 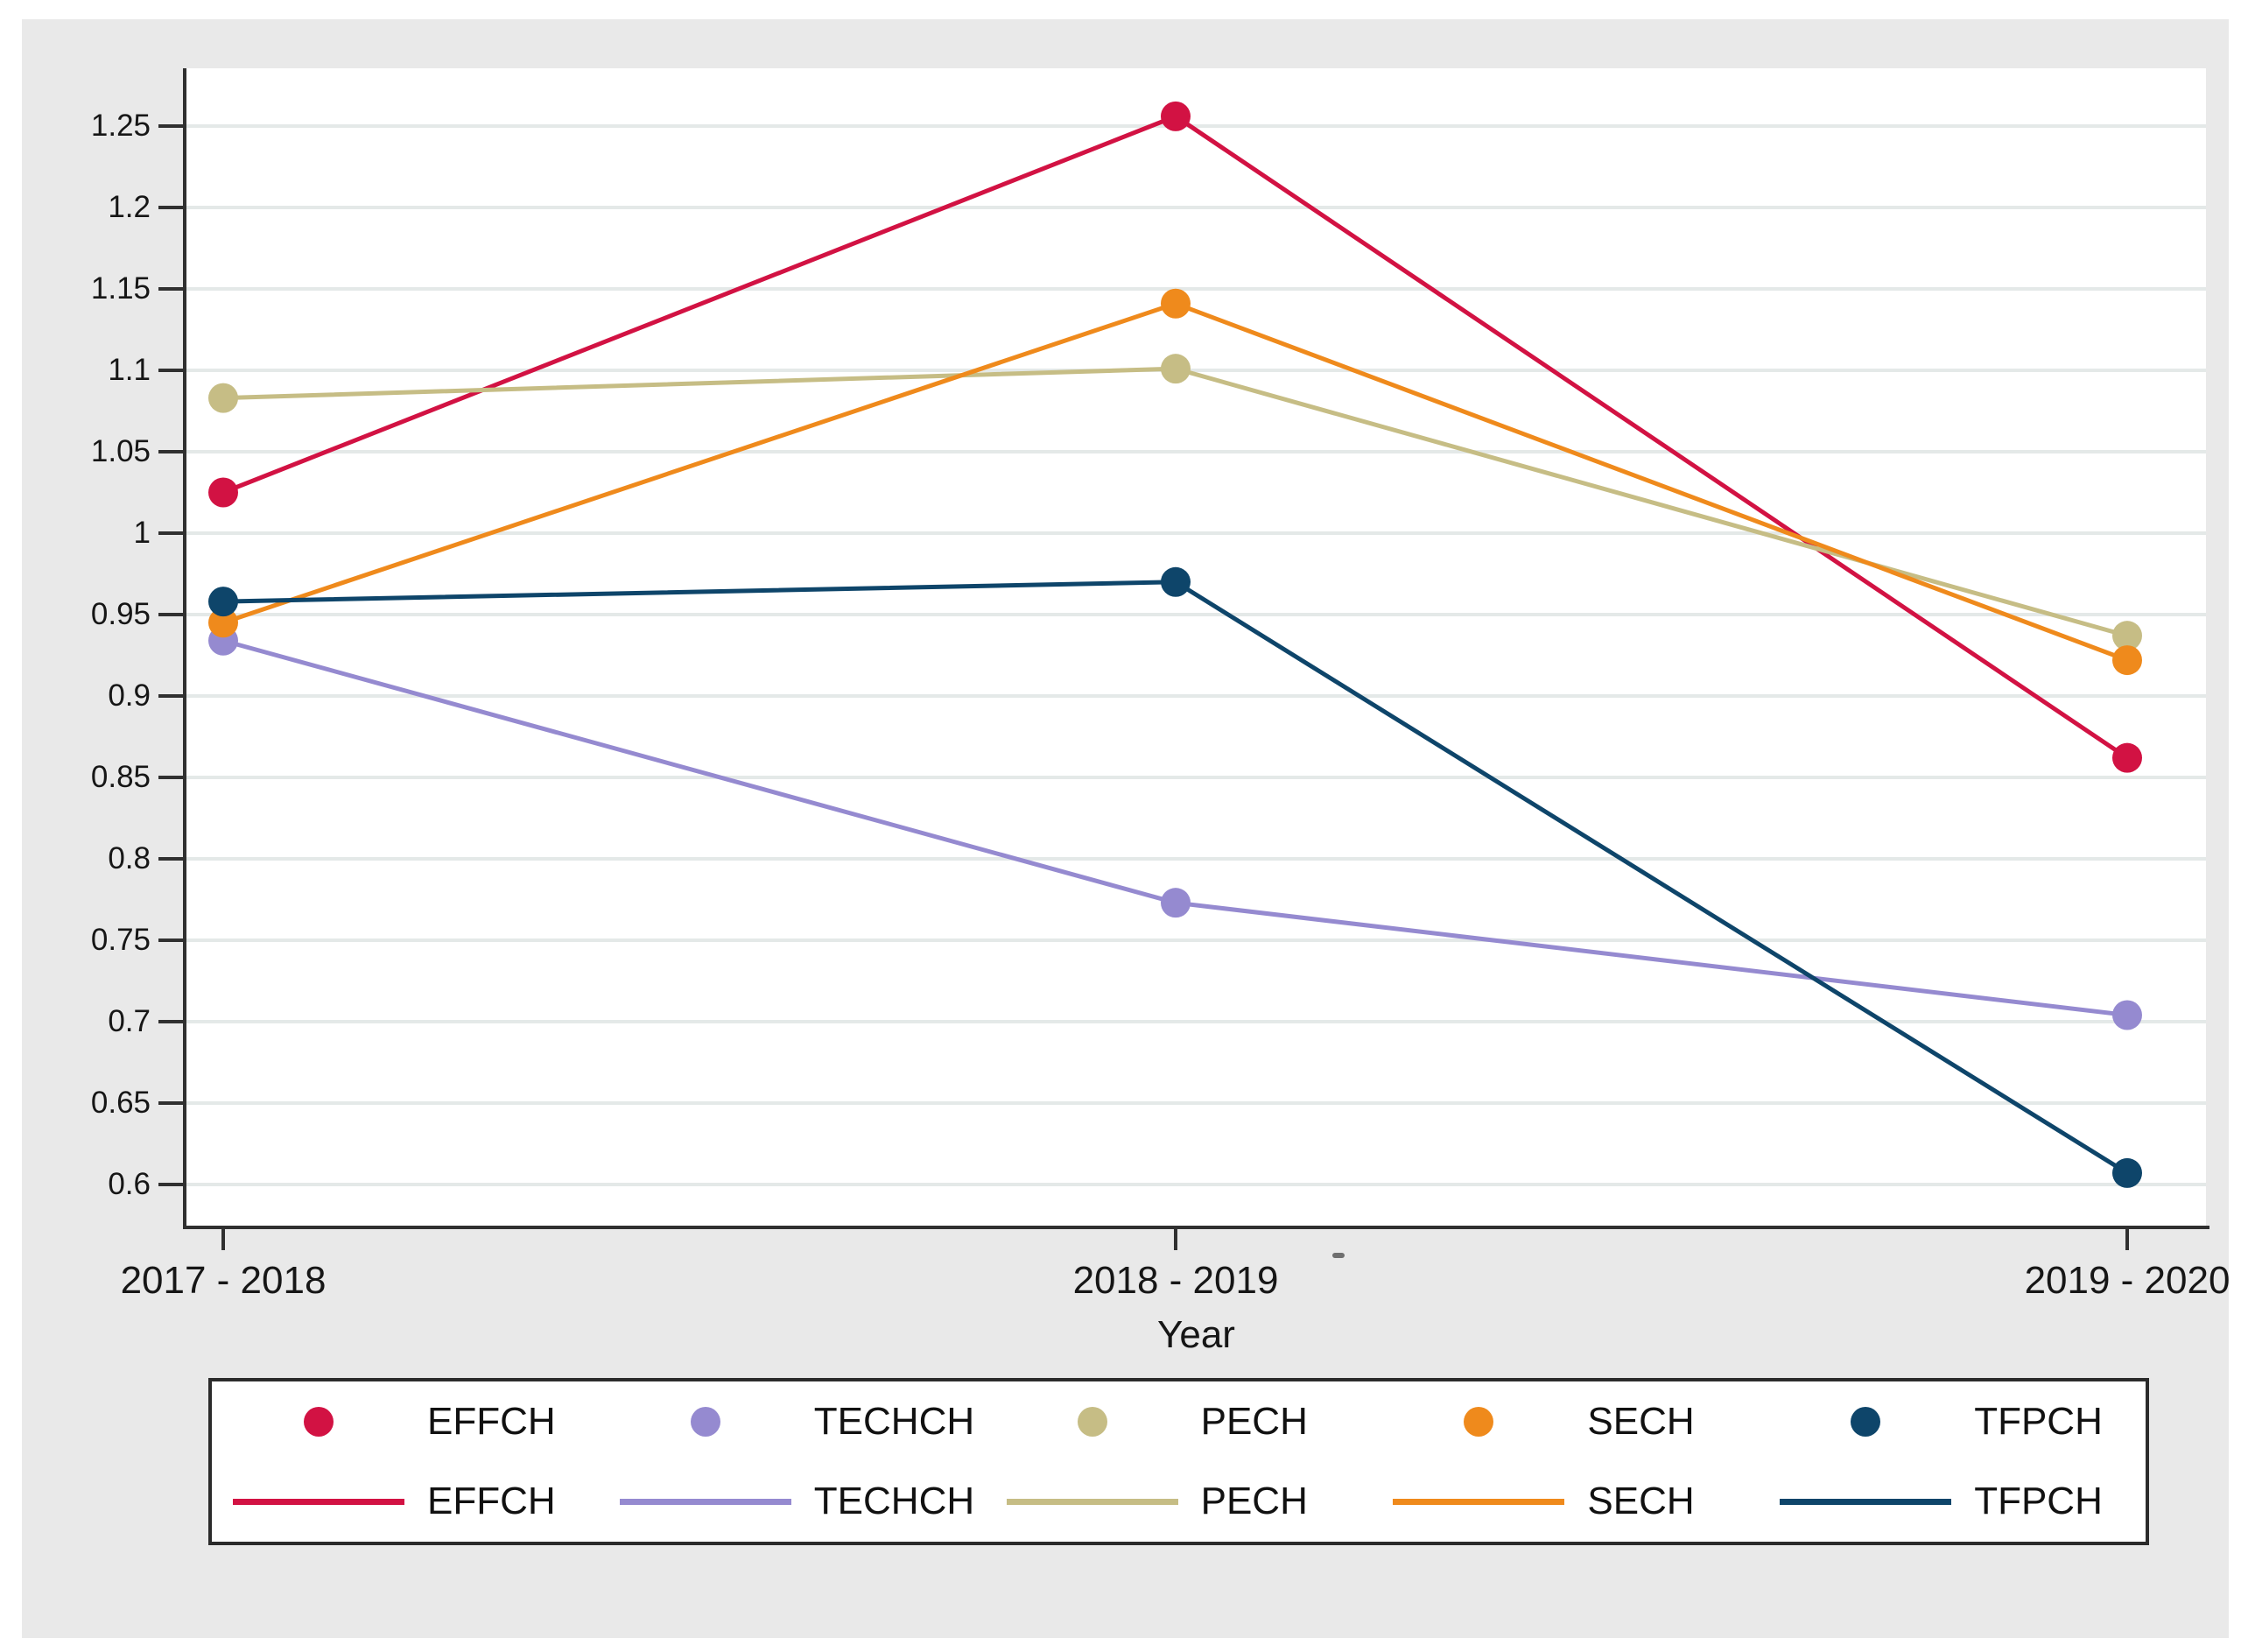 I want to click on y-tick-label: 1.25, so click(x=121, y=126).